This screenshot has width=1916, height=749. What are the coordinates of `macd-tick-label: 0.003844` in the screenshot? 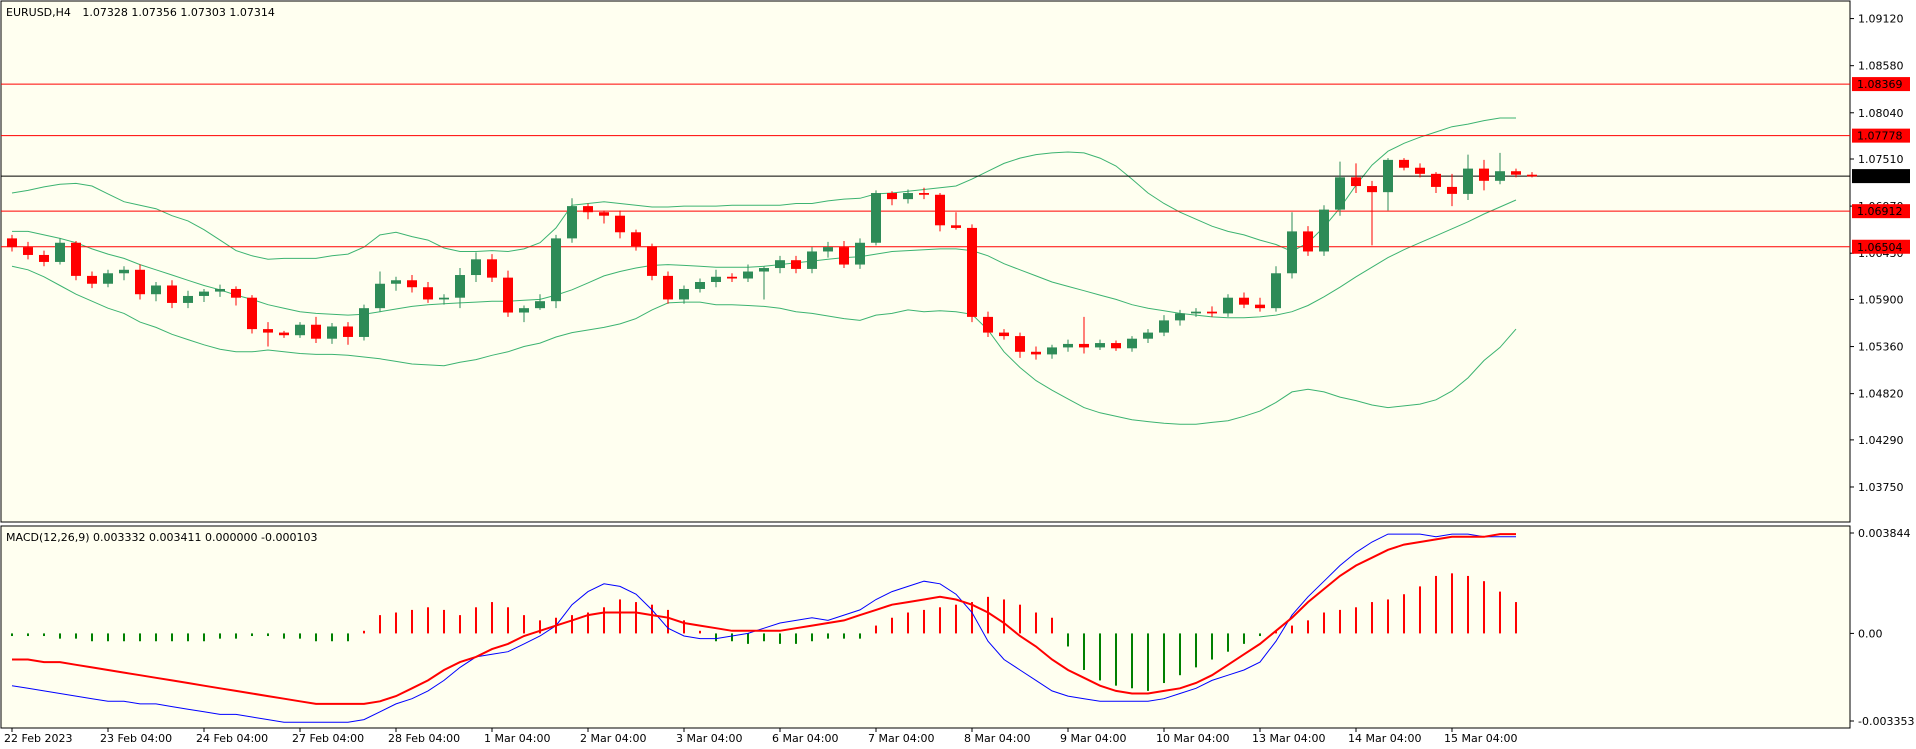 It's located at (1884, 533).